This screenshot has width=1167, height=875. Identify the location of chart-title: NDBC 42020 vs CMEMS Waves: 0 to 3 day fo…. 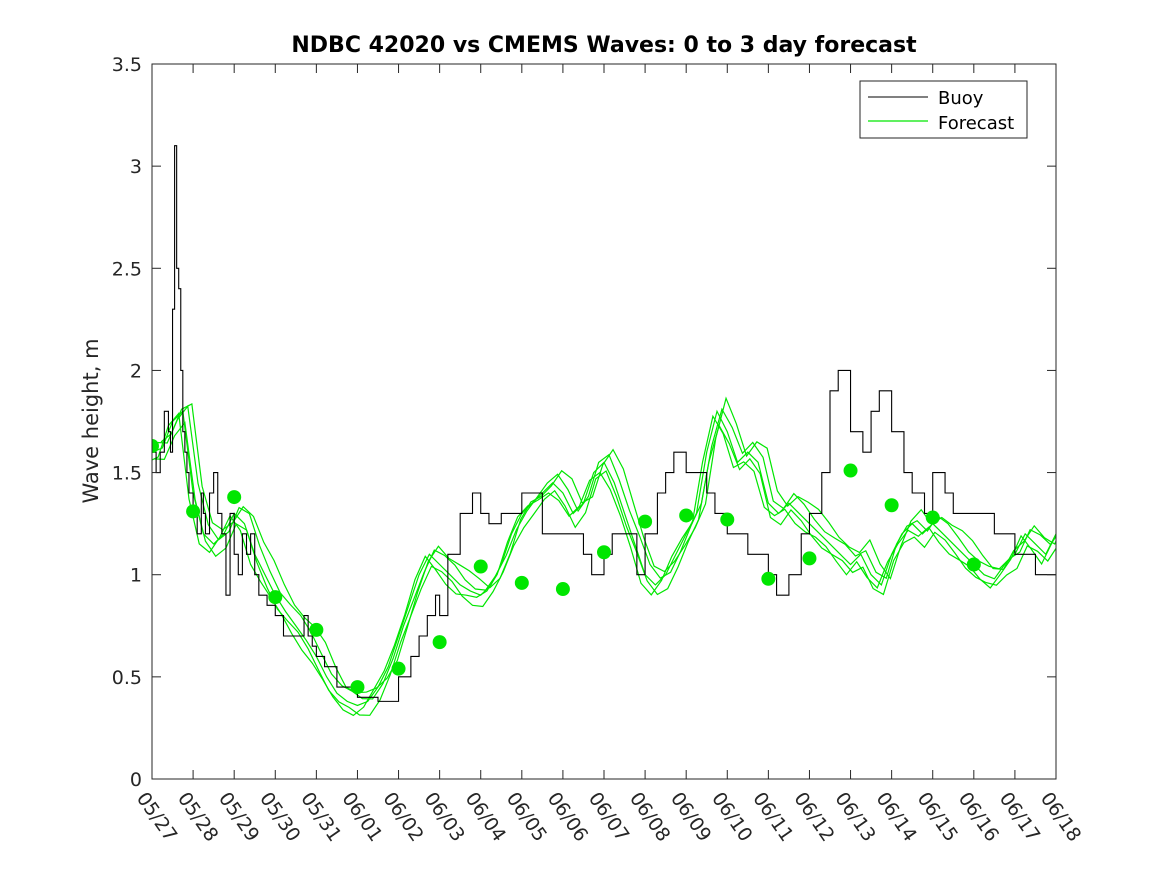
(604, 45).